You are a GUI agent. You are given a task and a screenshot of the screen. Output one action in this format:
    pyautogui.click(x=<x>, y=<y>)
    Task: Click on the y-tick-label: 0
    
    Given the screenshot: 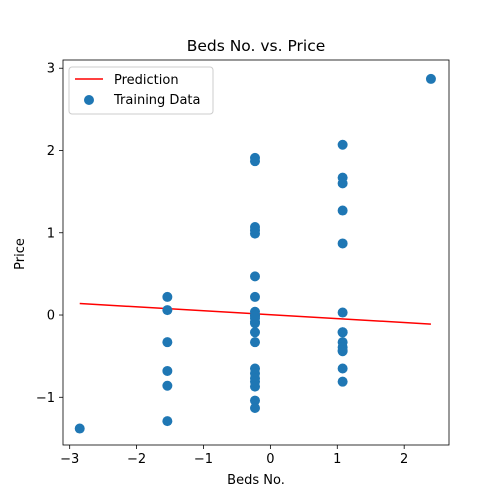 What is the action you would take?
    pyautogui.click(x=51, y=316)
    